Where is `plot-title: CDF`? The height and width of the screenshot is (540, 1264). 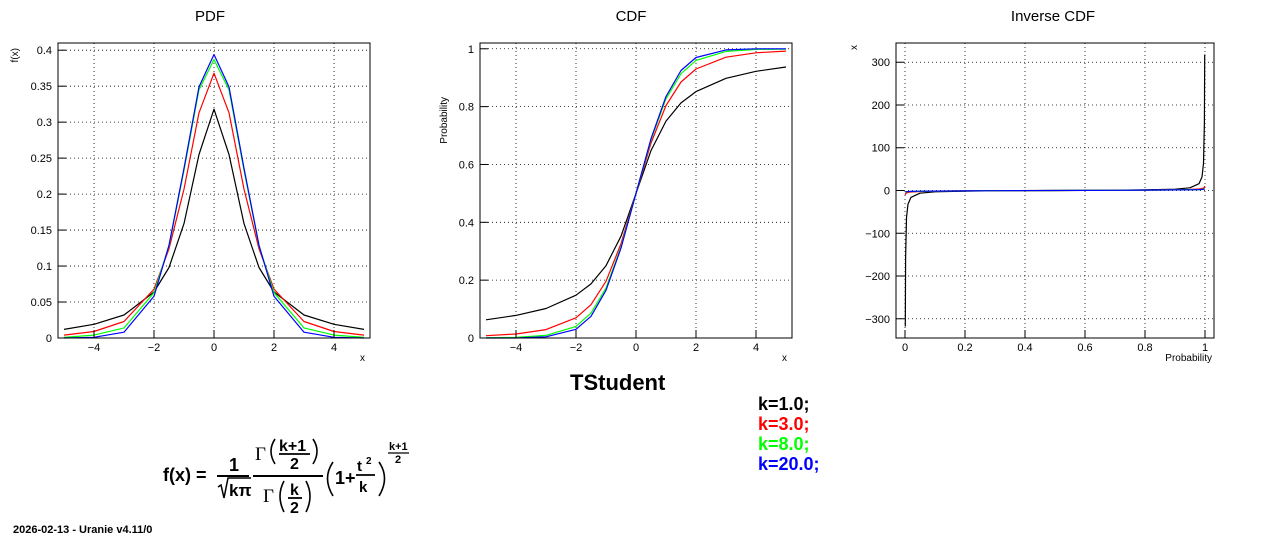 plot-title: CDF is located at coordinates (631, 16).